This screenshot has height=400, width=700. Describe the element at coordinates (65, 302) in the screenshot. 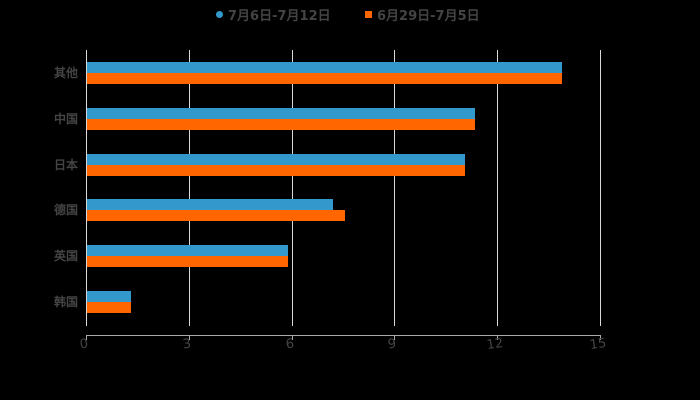

I see `y-axis-category-label: 韩国` at that location.